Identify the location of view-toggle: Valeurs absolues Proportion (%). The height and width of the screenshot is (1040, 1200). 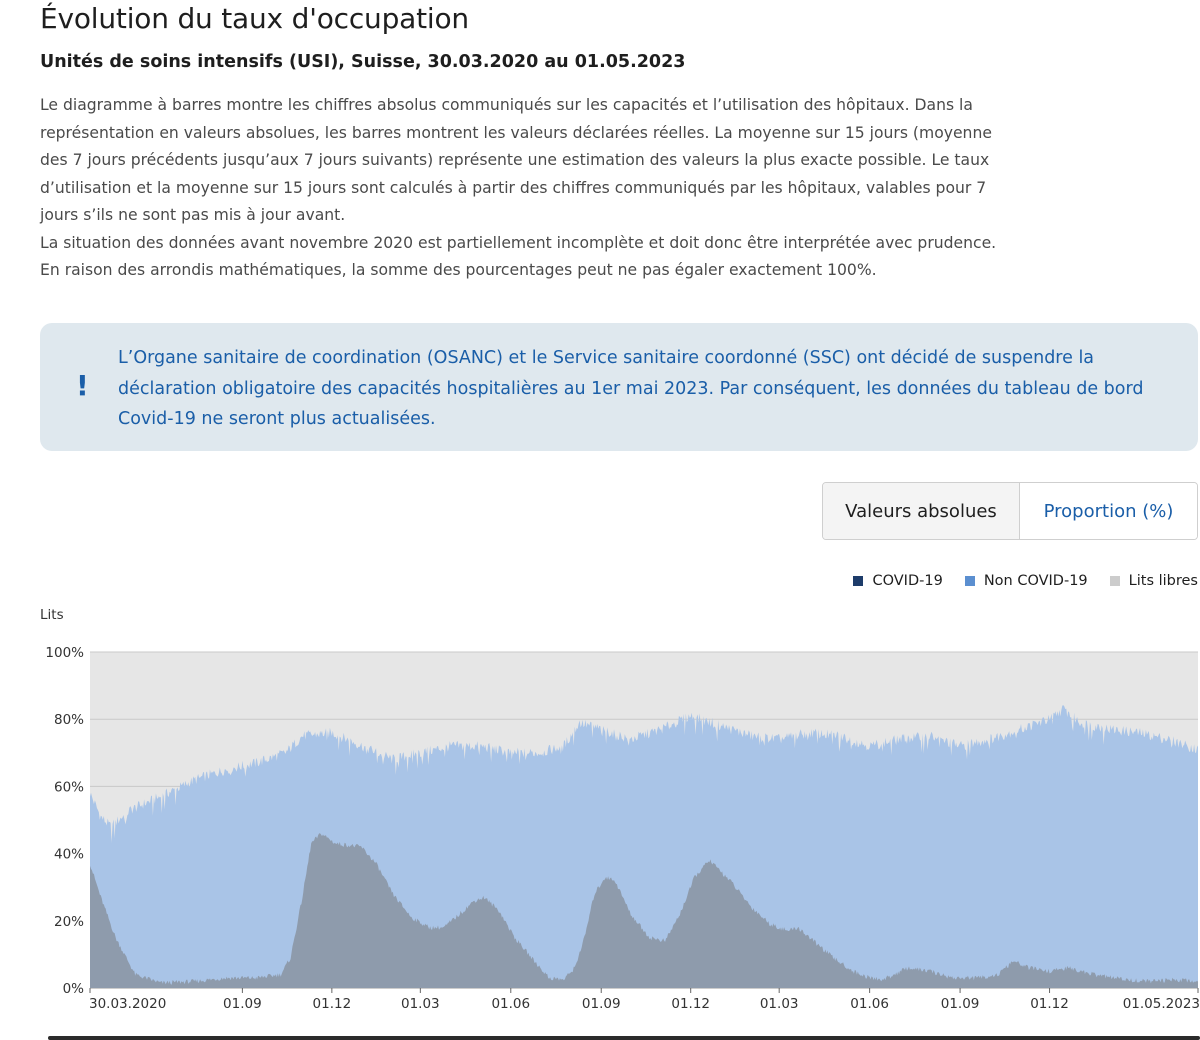
(1010, 511).